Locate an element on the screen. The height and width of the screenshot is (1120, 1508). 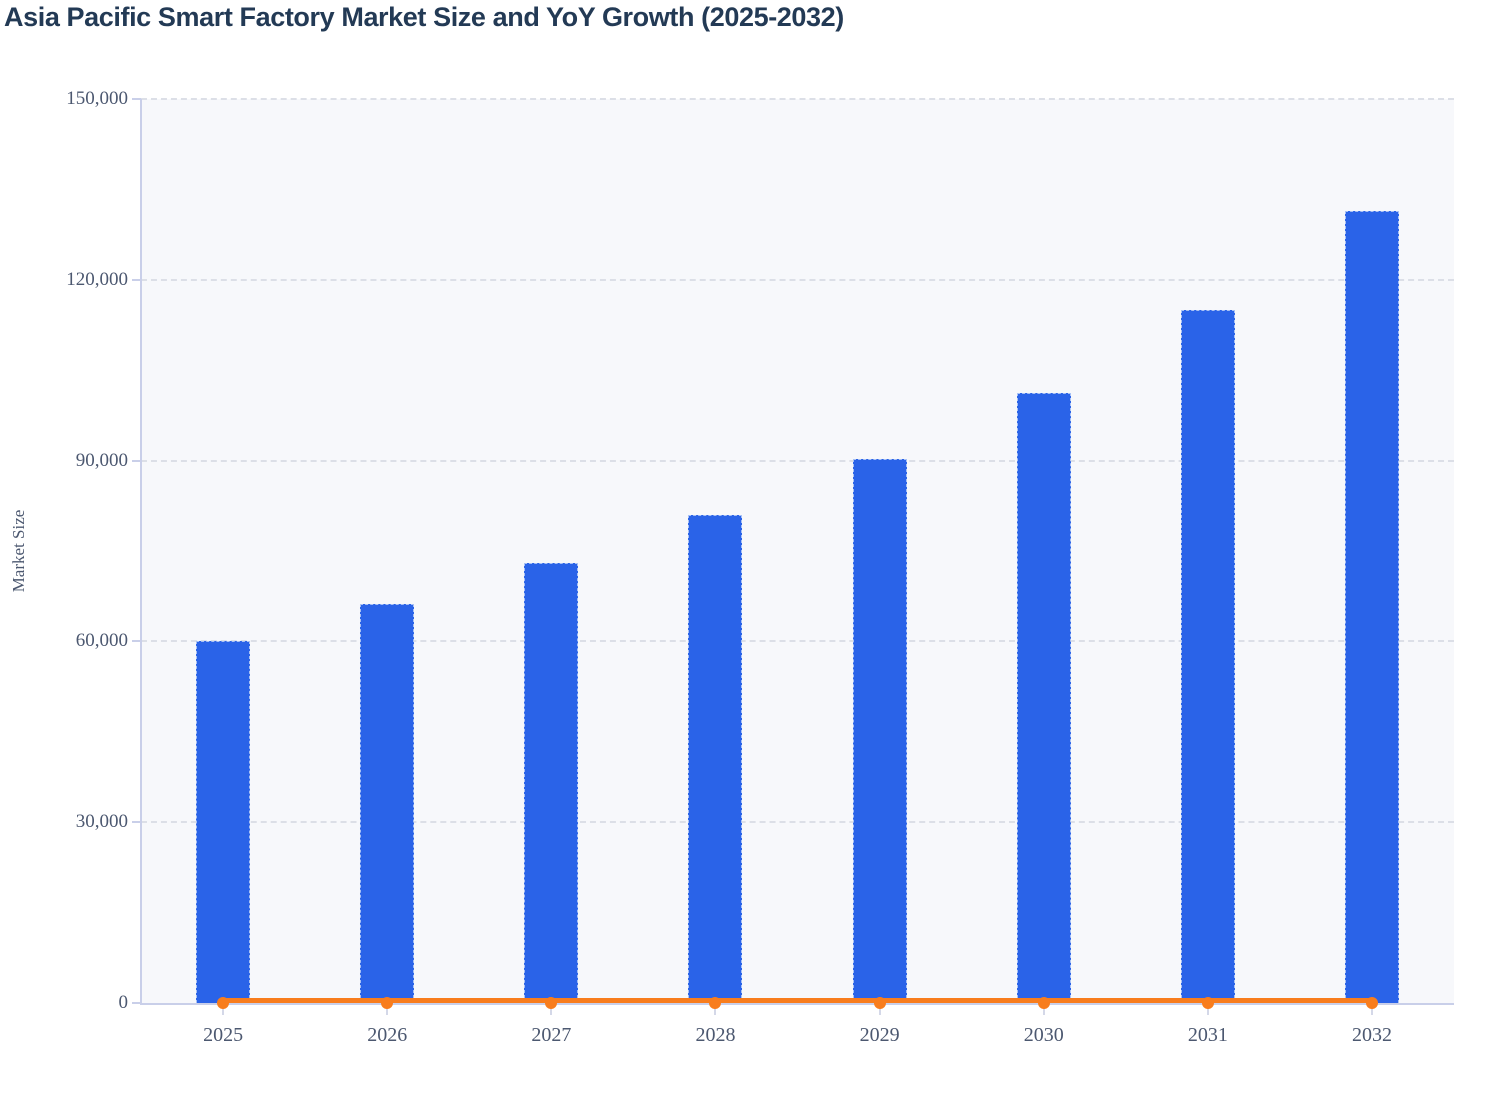
x-label-2026: 2026 is located at coordinates (387, 1035).